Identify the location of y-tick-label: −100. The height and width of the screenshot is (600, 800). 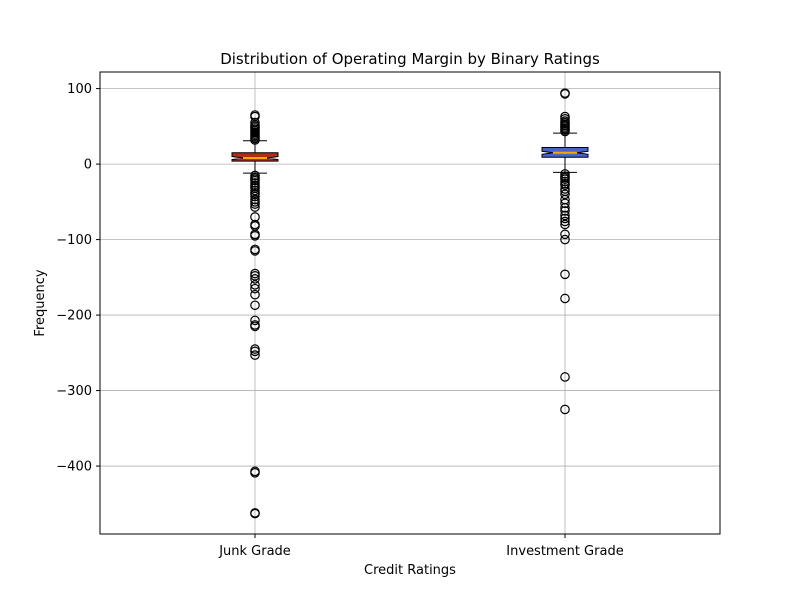
(74, 240).